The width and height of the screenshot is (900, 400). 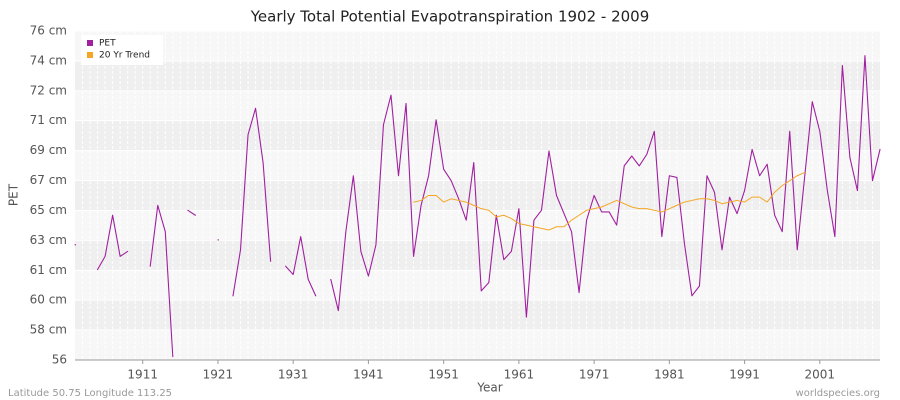 I want to click on x-tick-label: 1931, so click(x=293, y=375).